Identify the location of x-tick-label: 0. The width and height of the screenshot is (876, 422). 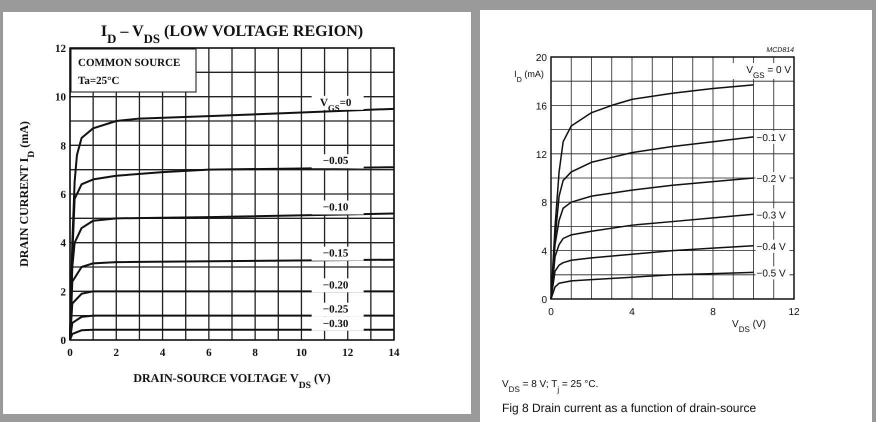
(551, 312).